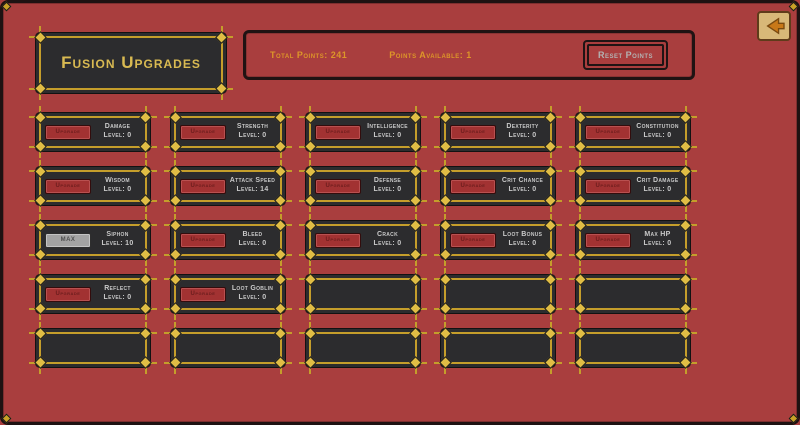 The height and width of the screenshot is (425, 800). What do you see at coordinates (363, 186) in the screenshot?
I see `upgrade-slot-defense: Upgrade Defense Level: 0` at bounding box center [363, 186].